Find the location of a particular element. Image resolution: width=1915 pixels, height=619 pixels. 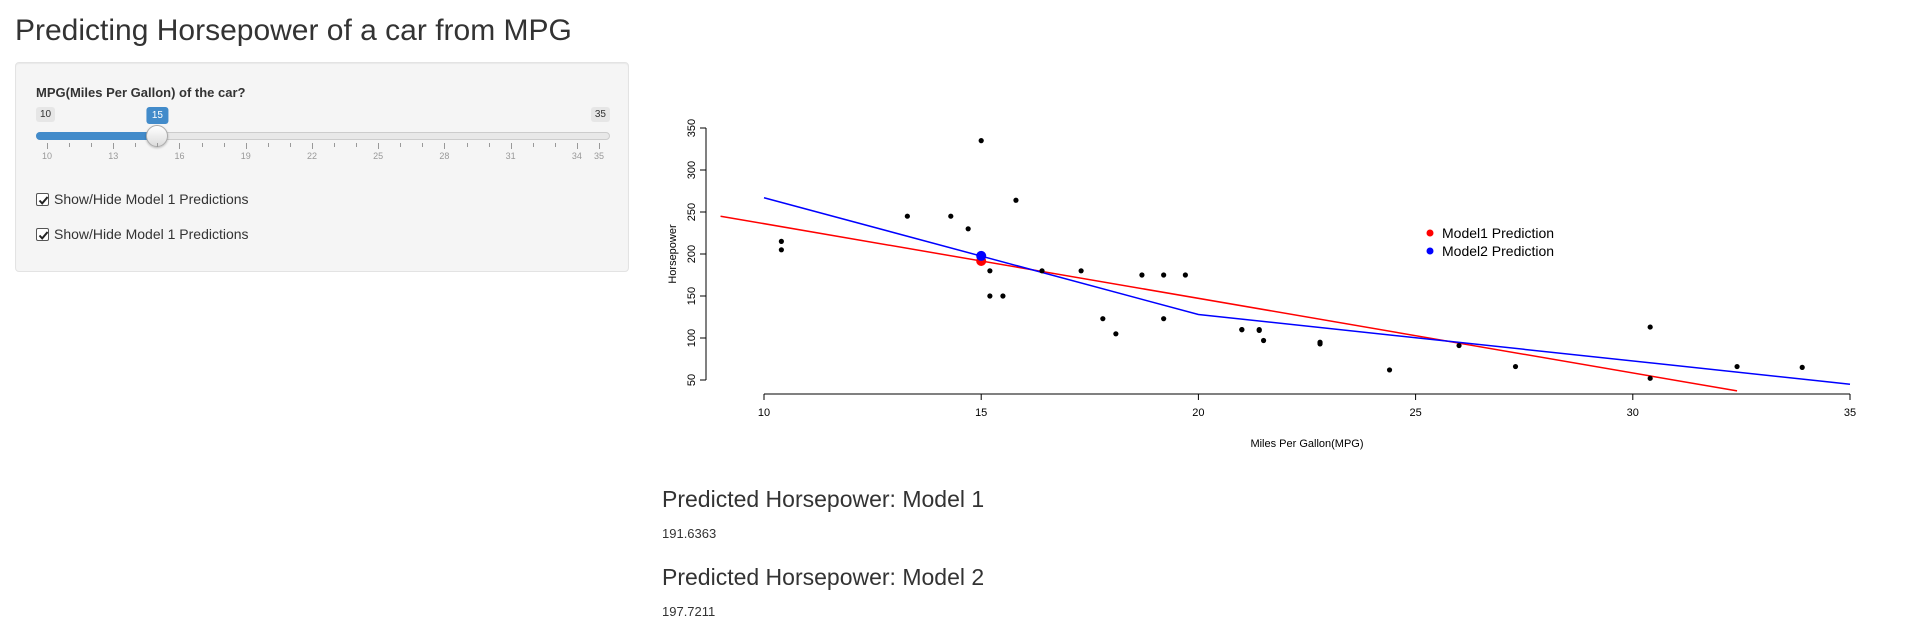

checkbox-model1-box is located at coordinates (42, 199).